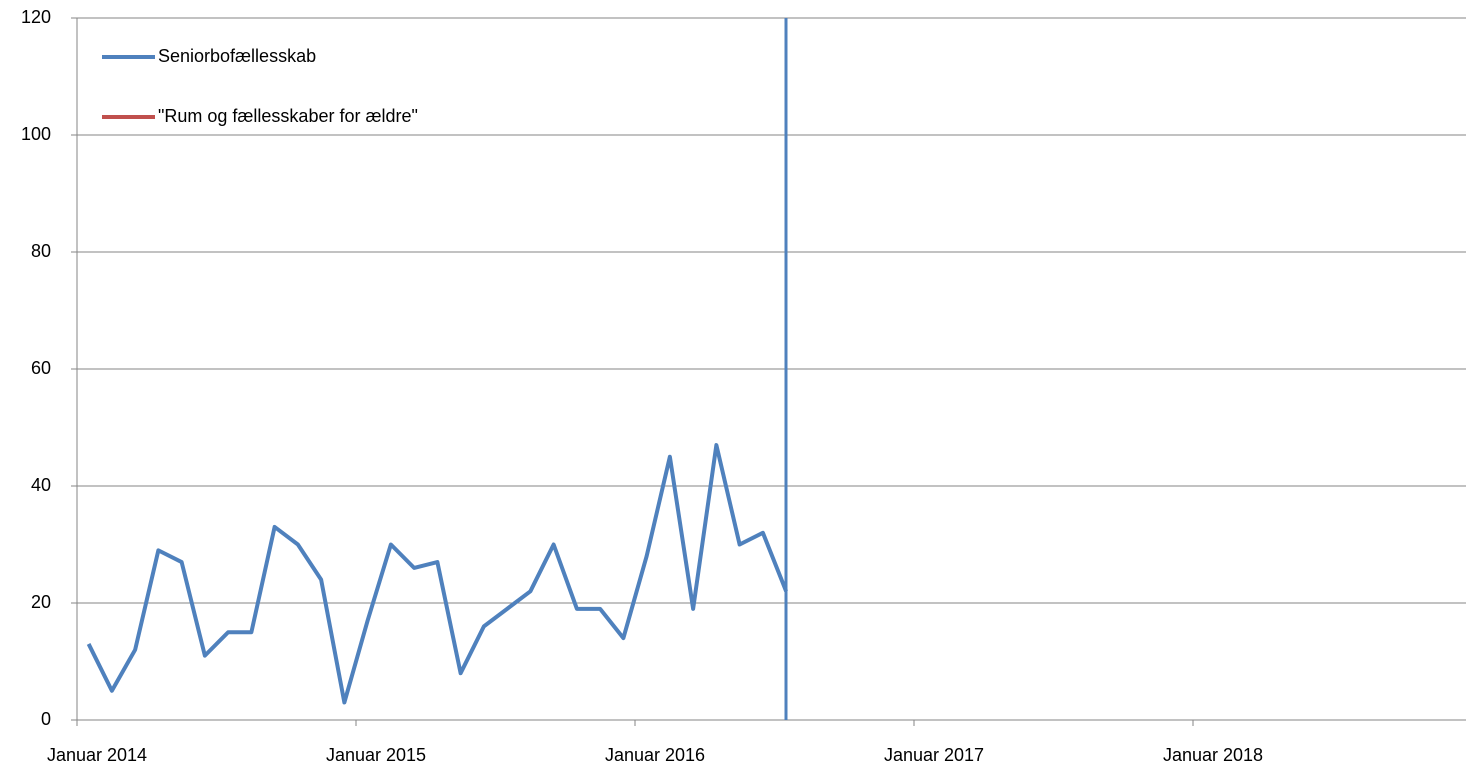 This screenshot has width=1466, height=770. I want to click on x-tick-label: Januar 2015, so click(376, 755).